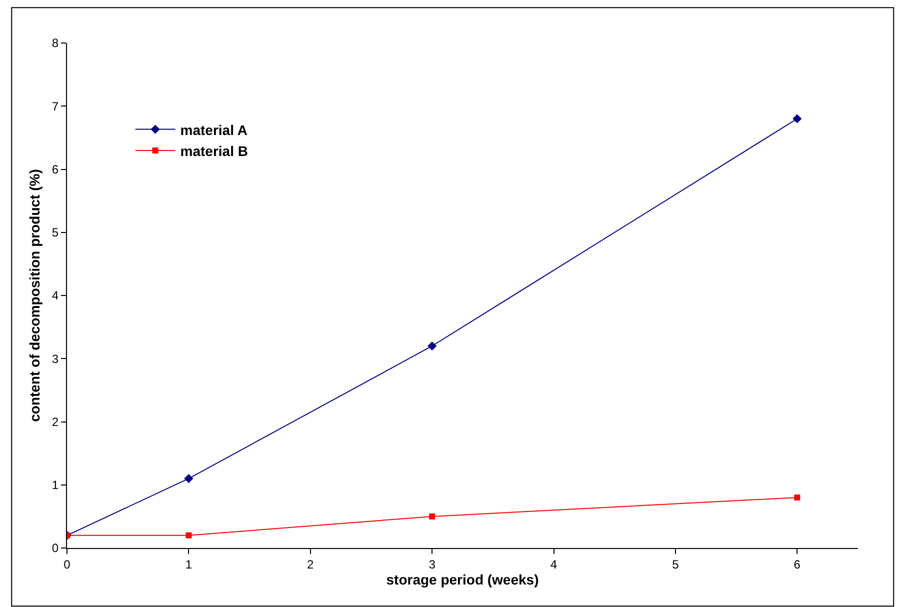  Describe the element at coordinates (797, 564) in the screenshot. I see `x-tick-label: 6` at that location.